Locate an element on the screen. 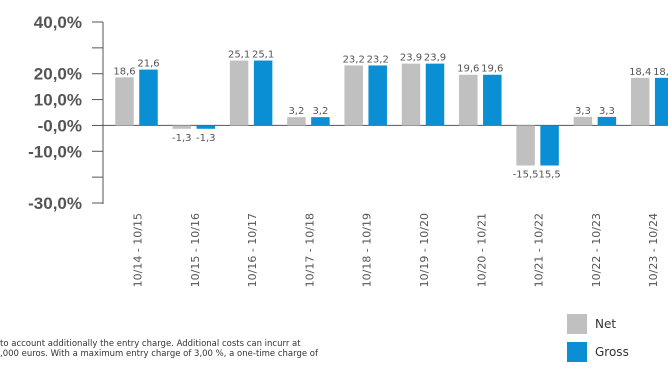 The image size is (668, 387). data-label-gross: 21,6 is located at coordinates (148, 64).